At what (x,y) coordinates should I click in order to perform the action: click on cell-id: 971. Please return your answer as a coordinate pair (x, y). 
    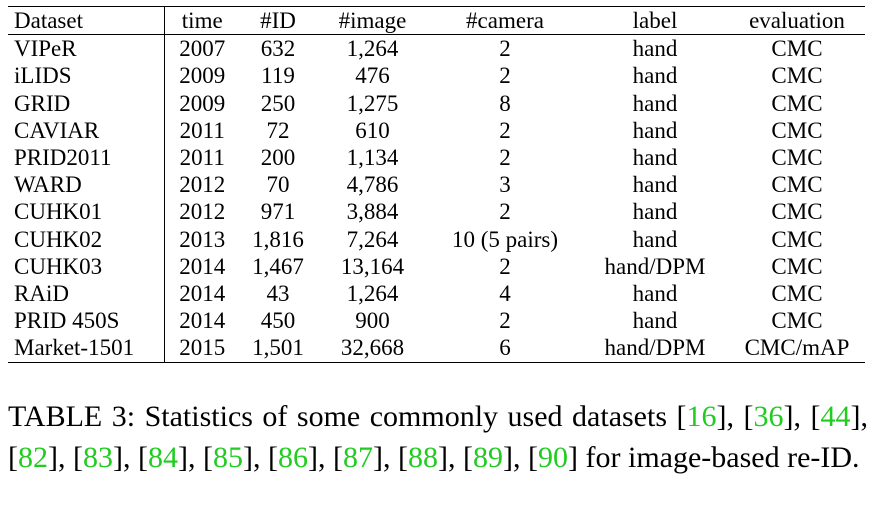
    Looking at the image, I should click on (278, 212).